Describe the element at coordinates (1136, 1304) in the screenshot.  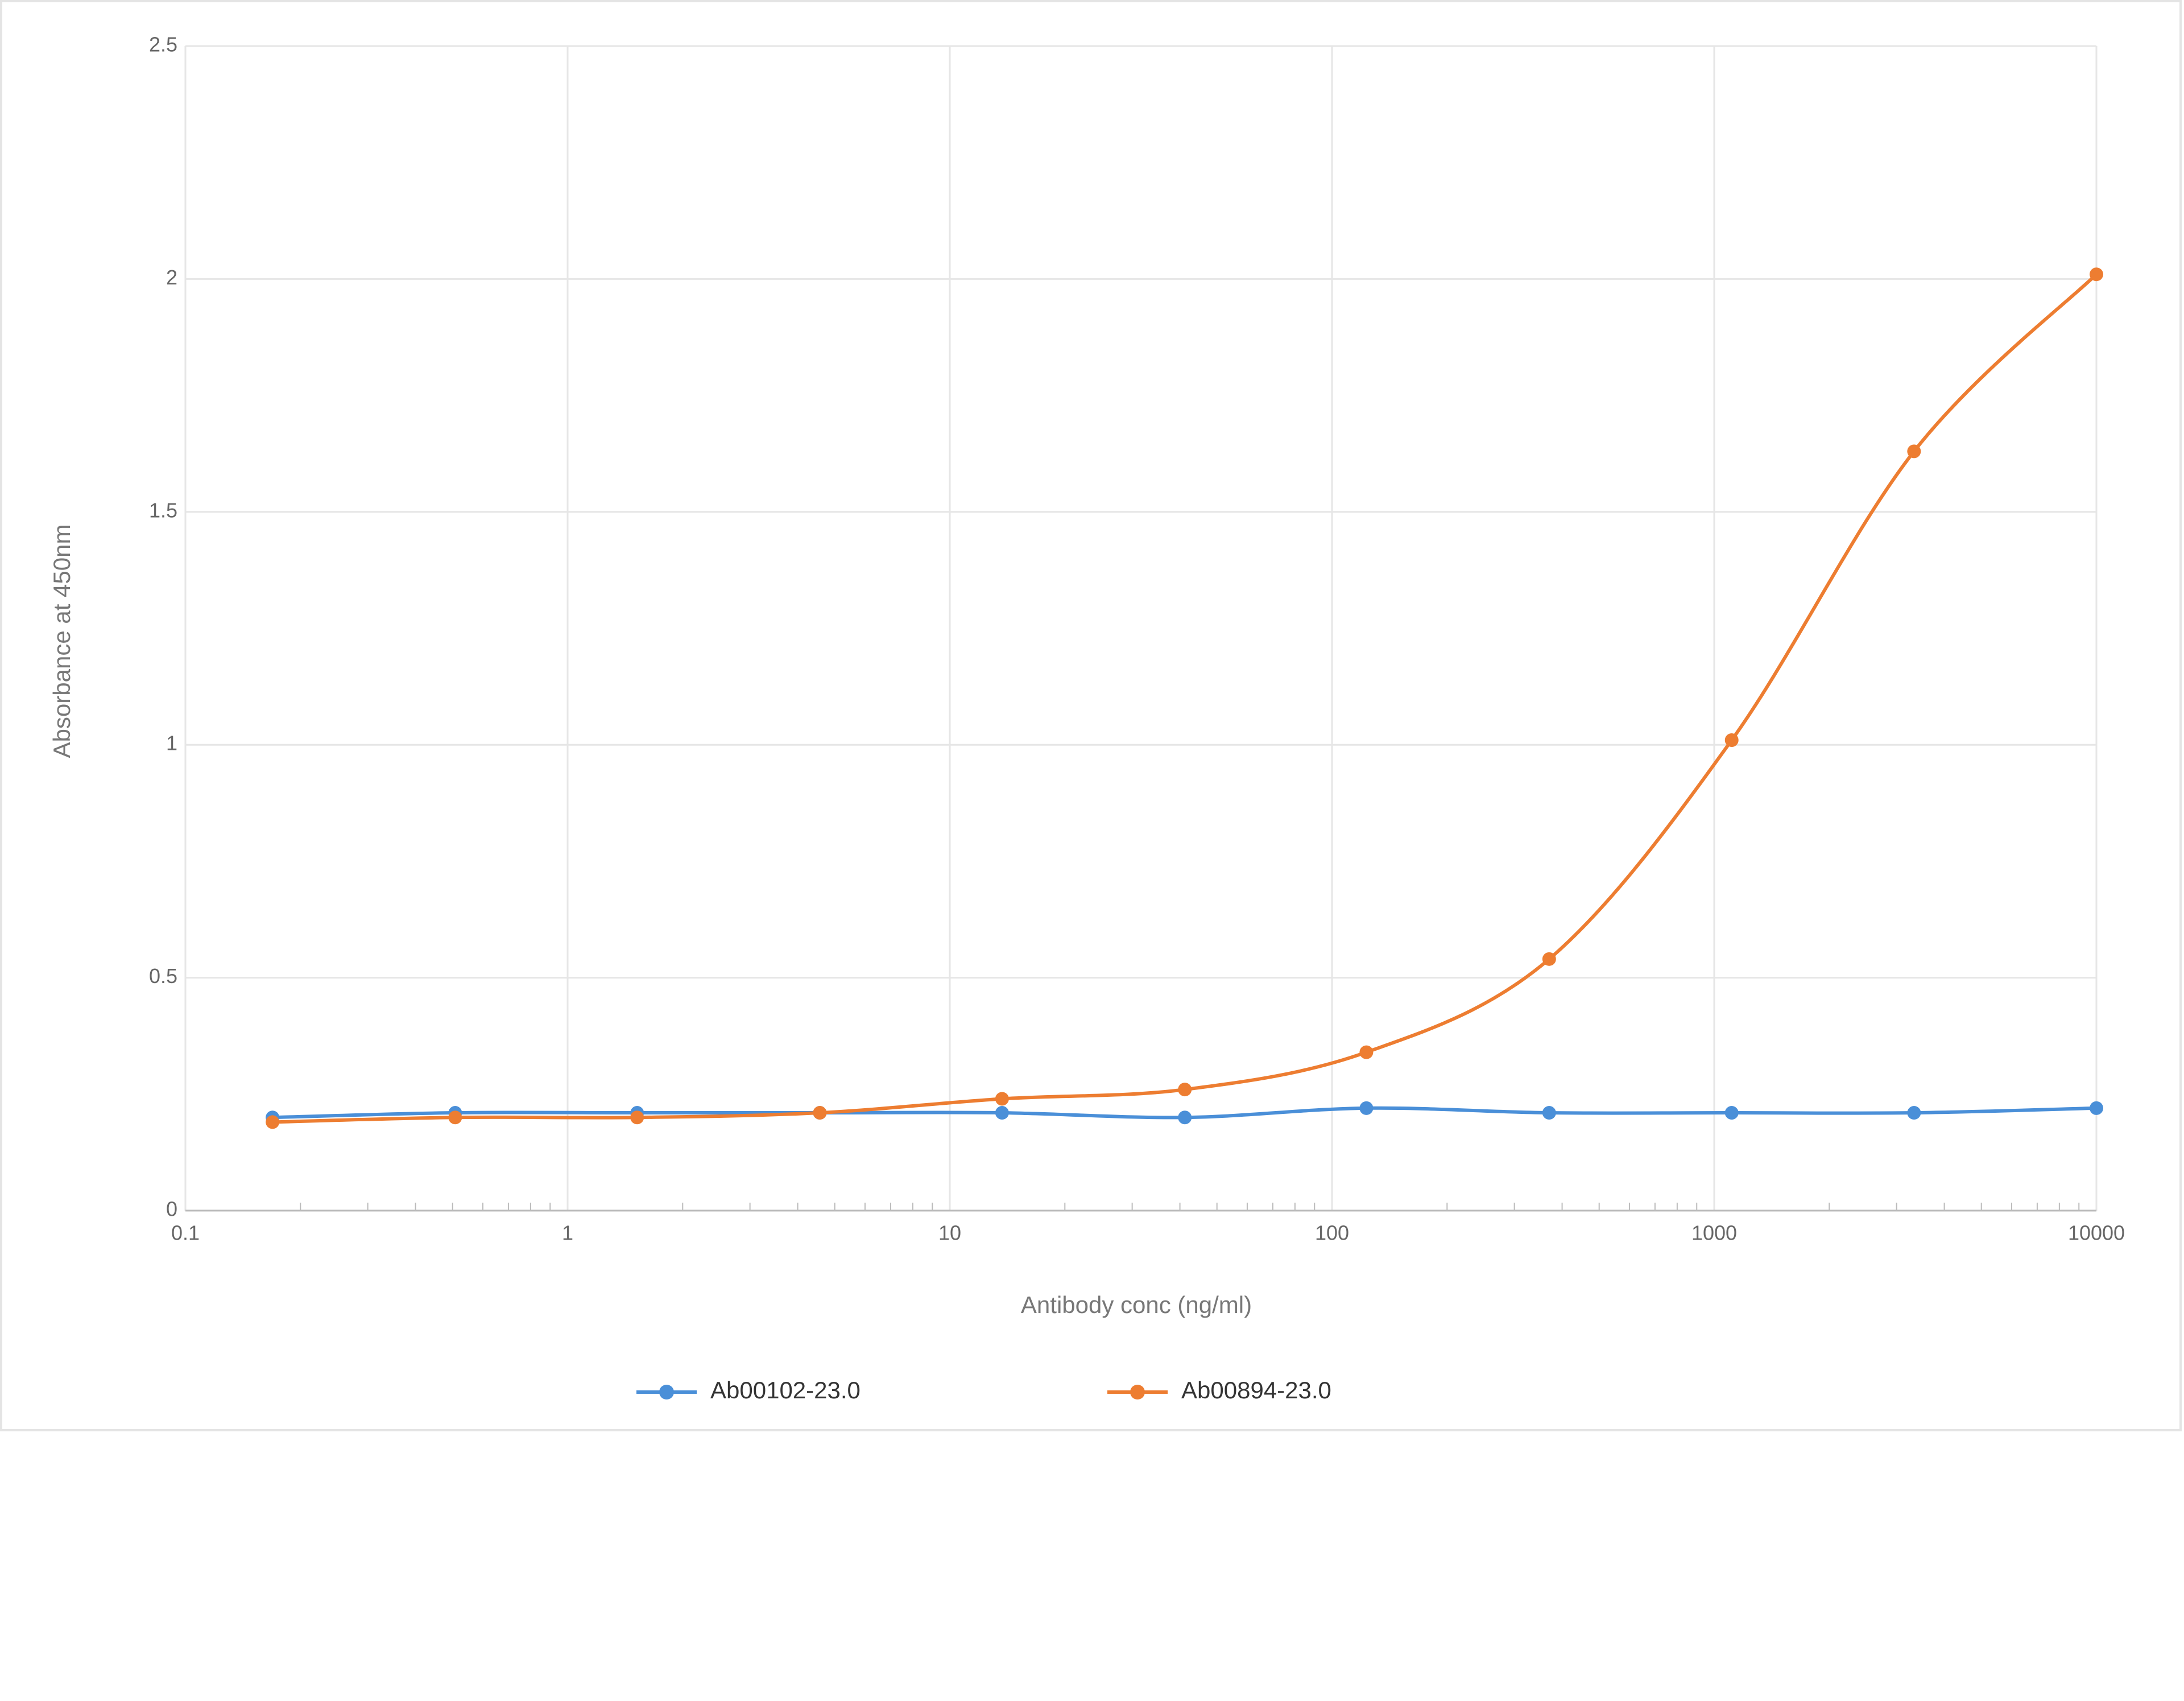
I see `x-axis-title: Antibody conc (ng/ml)` at that location.